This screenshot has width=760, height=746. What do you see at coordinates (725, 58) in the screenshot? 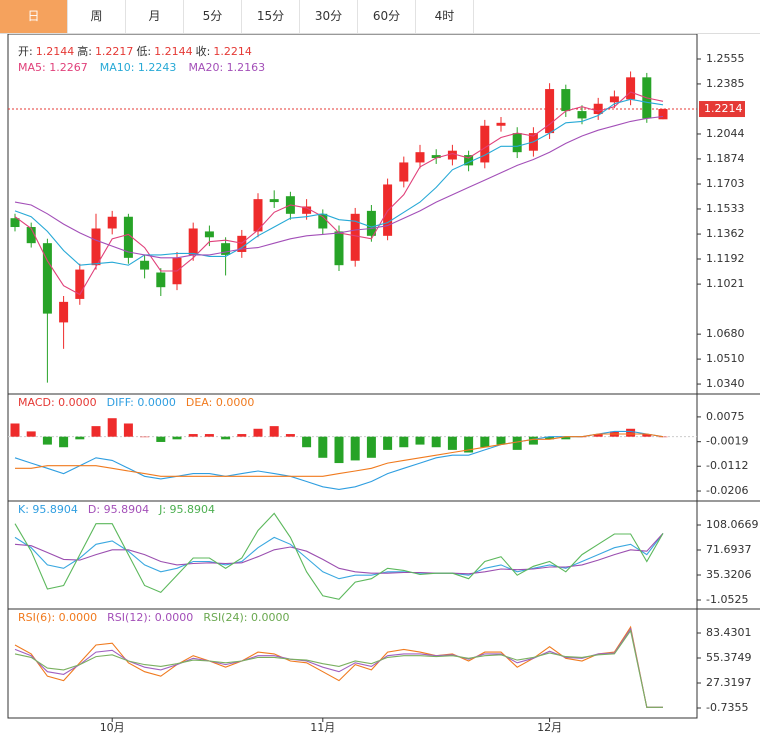
I see `y-tick-label: 1.2555` at bounding box center [725, 58].